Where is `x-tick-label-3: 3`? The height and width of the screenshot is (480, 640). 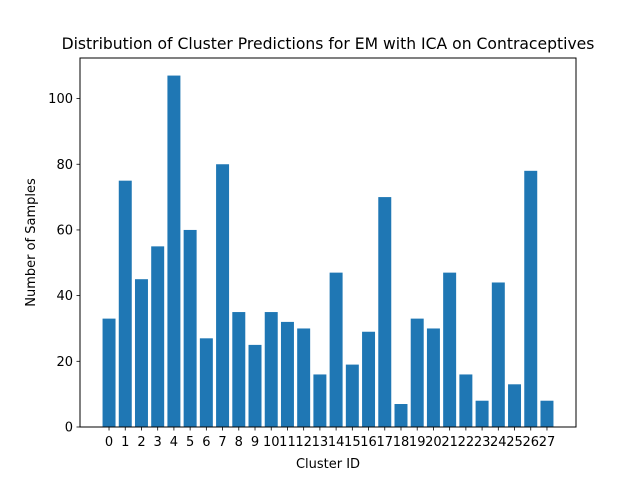
x-tick-label-3: 3 is located at coordinates (158, 442).